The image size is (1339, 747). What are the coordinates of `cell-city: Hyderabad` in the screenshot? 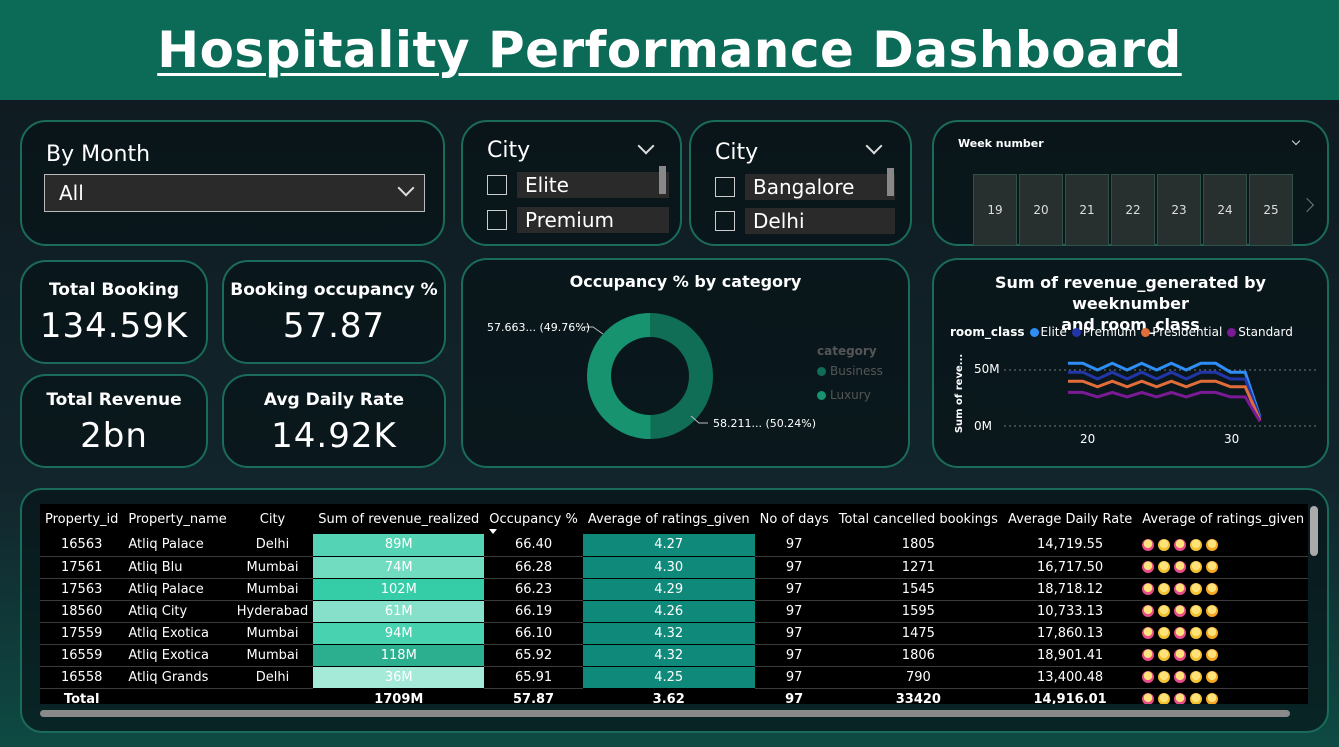 It's located at (272, 611).